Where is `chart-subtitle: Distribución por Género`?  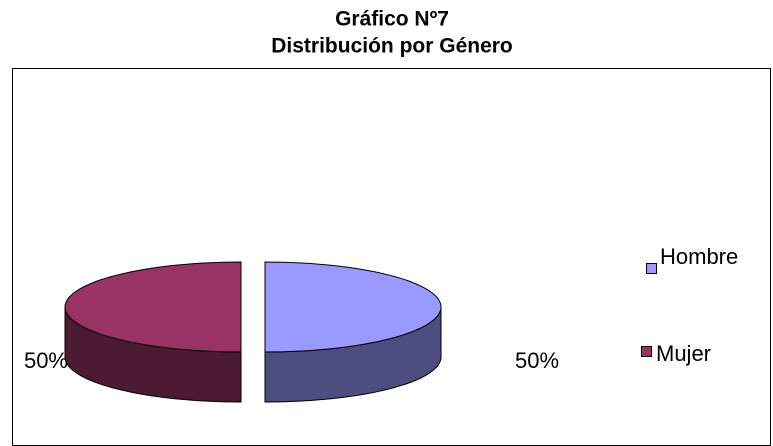 chart-subtitle: Distribución por Género is located at coordinates (392, 46).